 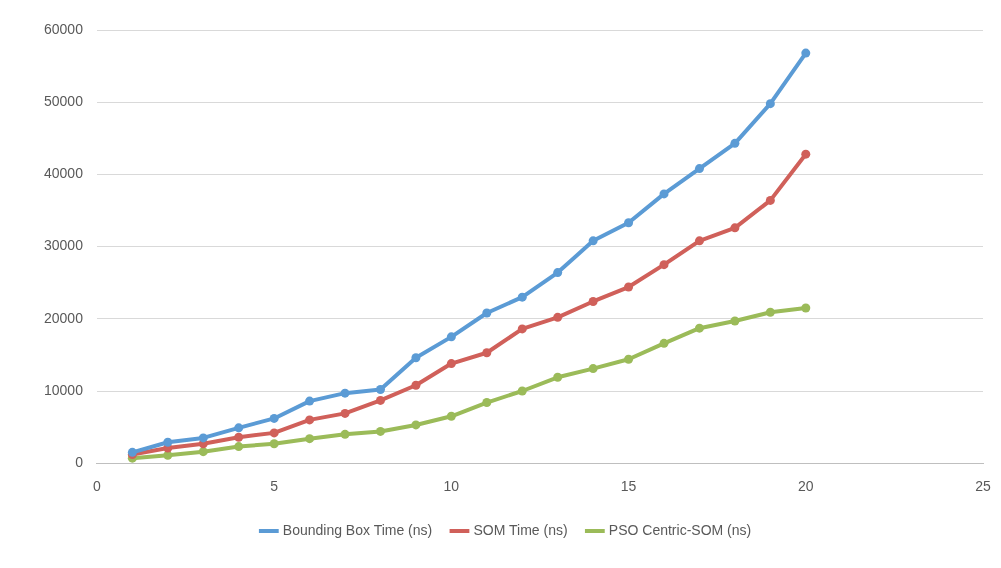 I want to click on x-tick-label: 20, so click(x=806, y=486).